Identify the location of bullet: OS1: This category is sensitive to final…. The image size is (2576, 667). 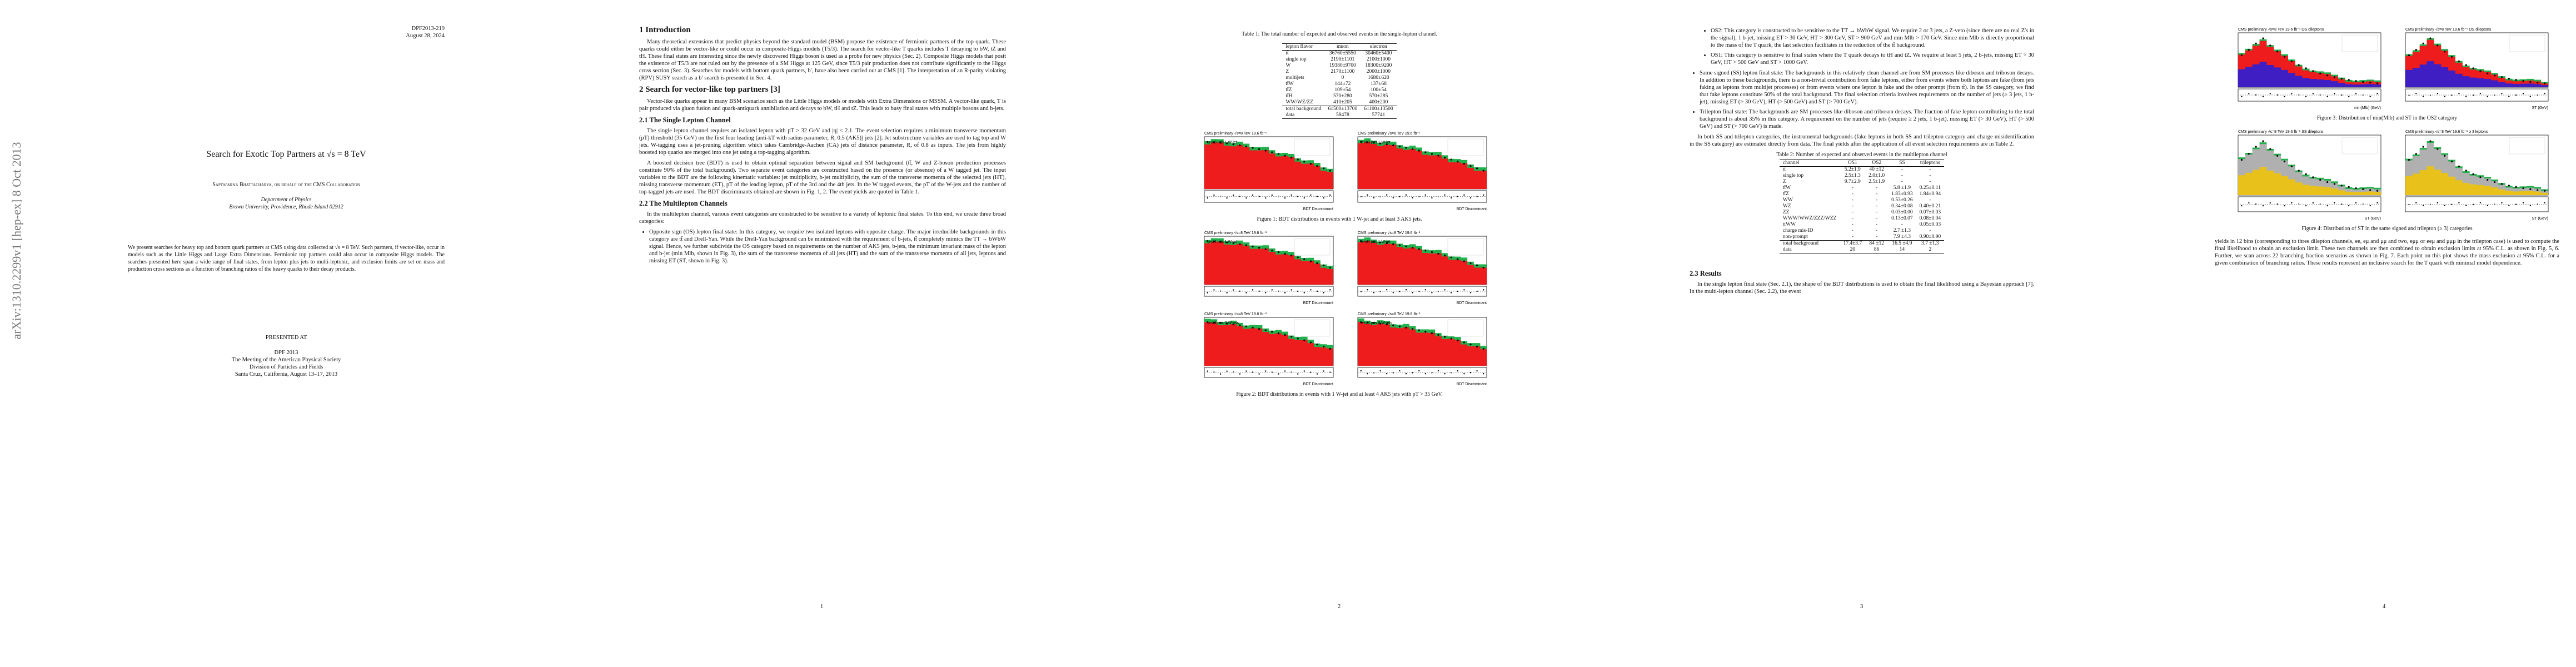
(1872, 59).